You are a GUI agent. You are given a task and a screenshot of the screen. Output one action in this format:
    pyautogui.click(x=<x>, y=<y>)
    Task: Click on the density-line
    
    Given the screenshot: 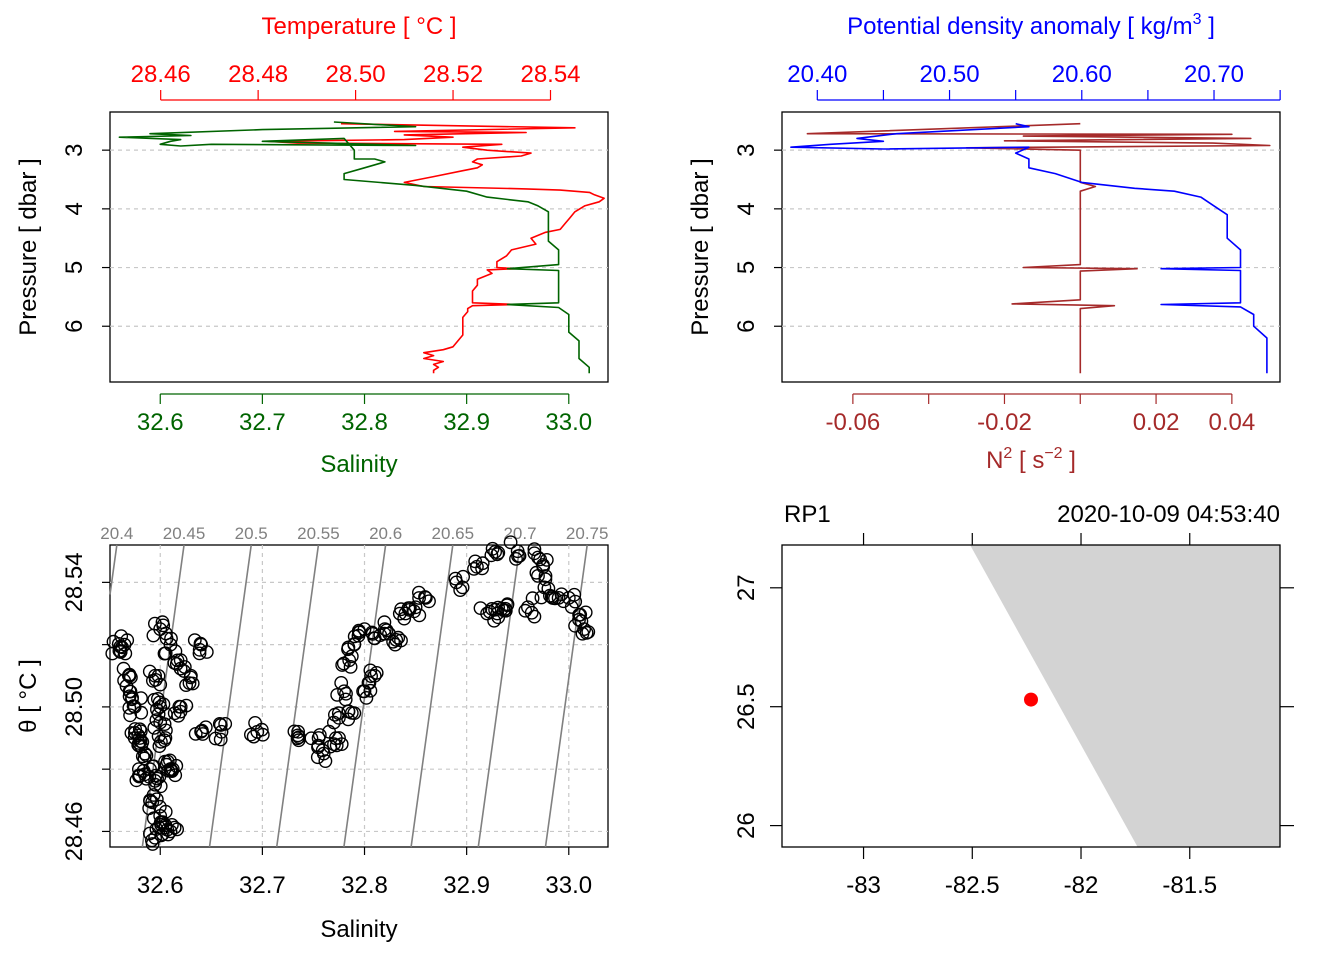 What is the action you would take?
    pyautogui.click(x=1029, y=248)
    